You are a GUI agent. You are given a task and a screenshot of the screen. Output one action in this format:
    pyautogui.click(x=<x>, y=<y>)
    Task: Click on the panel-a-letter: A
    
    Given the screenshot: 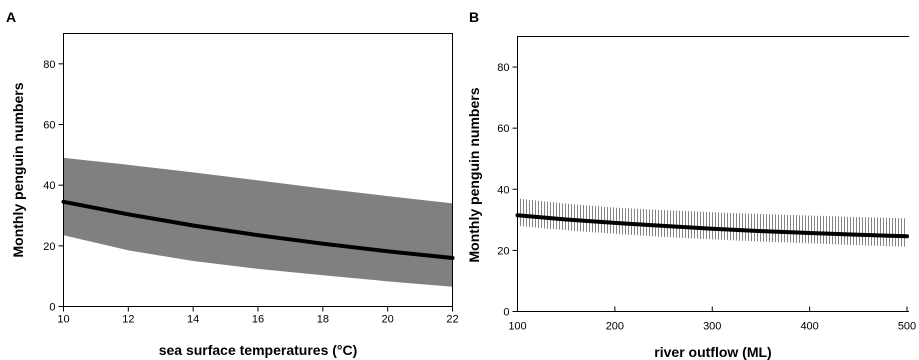 What is the action you would take?
    pyautogui.click(x=11, y=17)
    